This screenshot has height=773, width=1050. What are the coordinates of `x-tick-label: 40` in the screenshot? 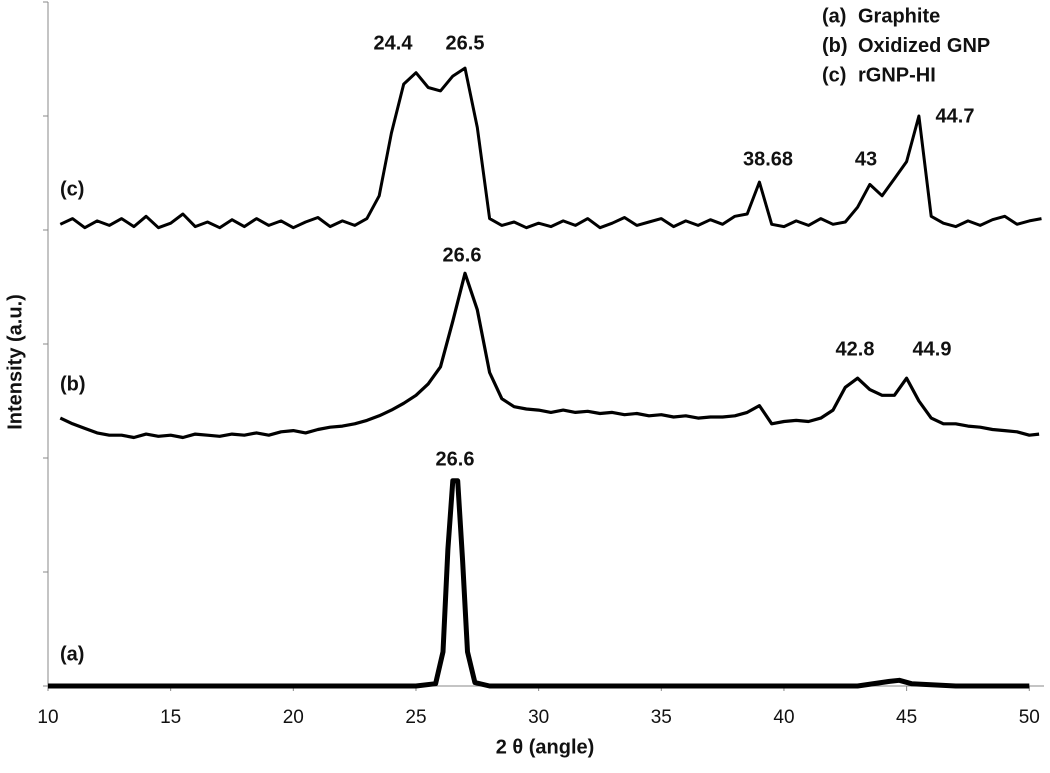 It's located at (783, 717).